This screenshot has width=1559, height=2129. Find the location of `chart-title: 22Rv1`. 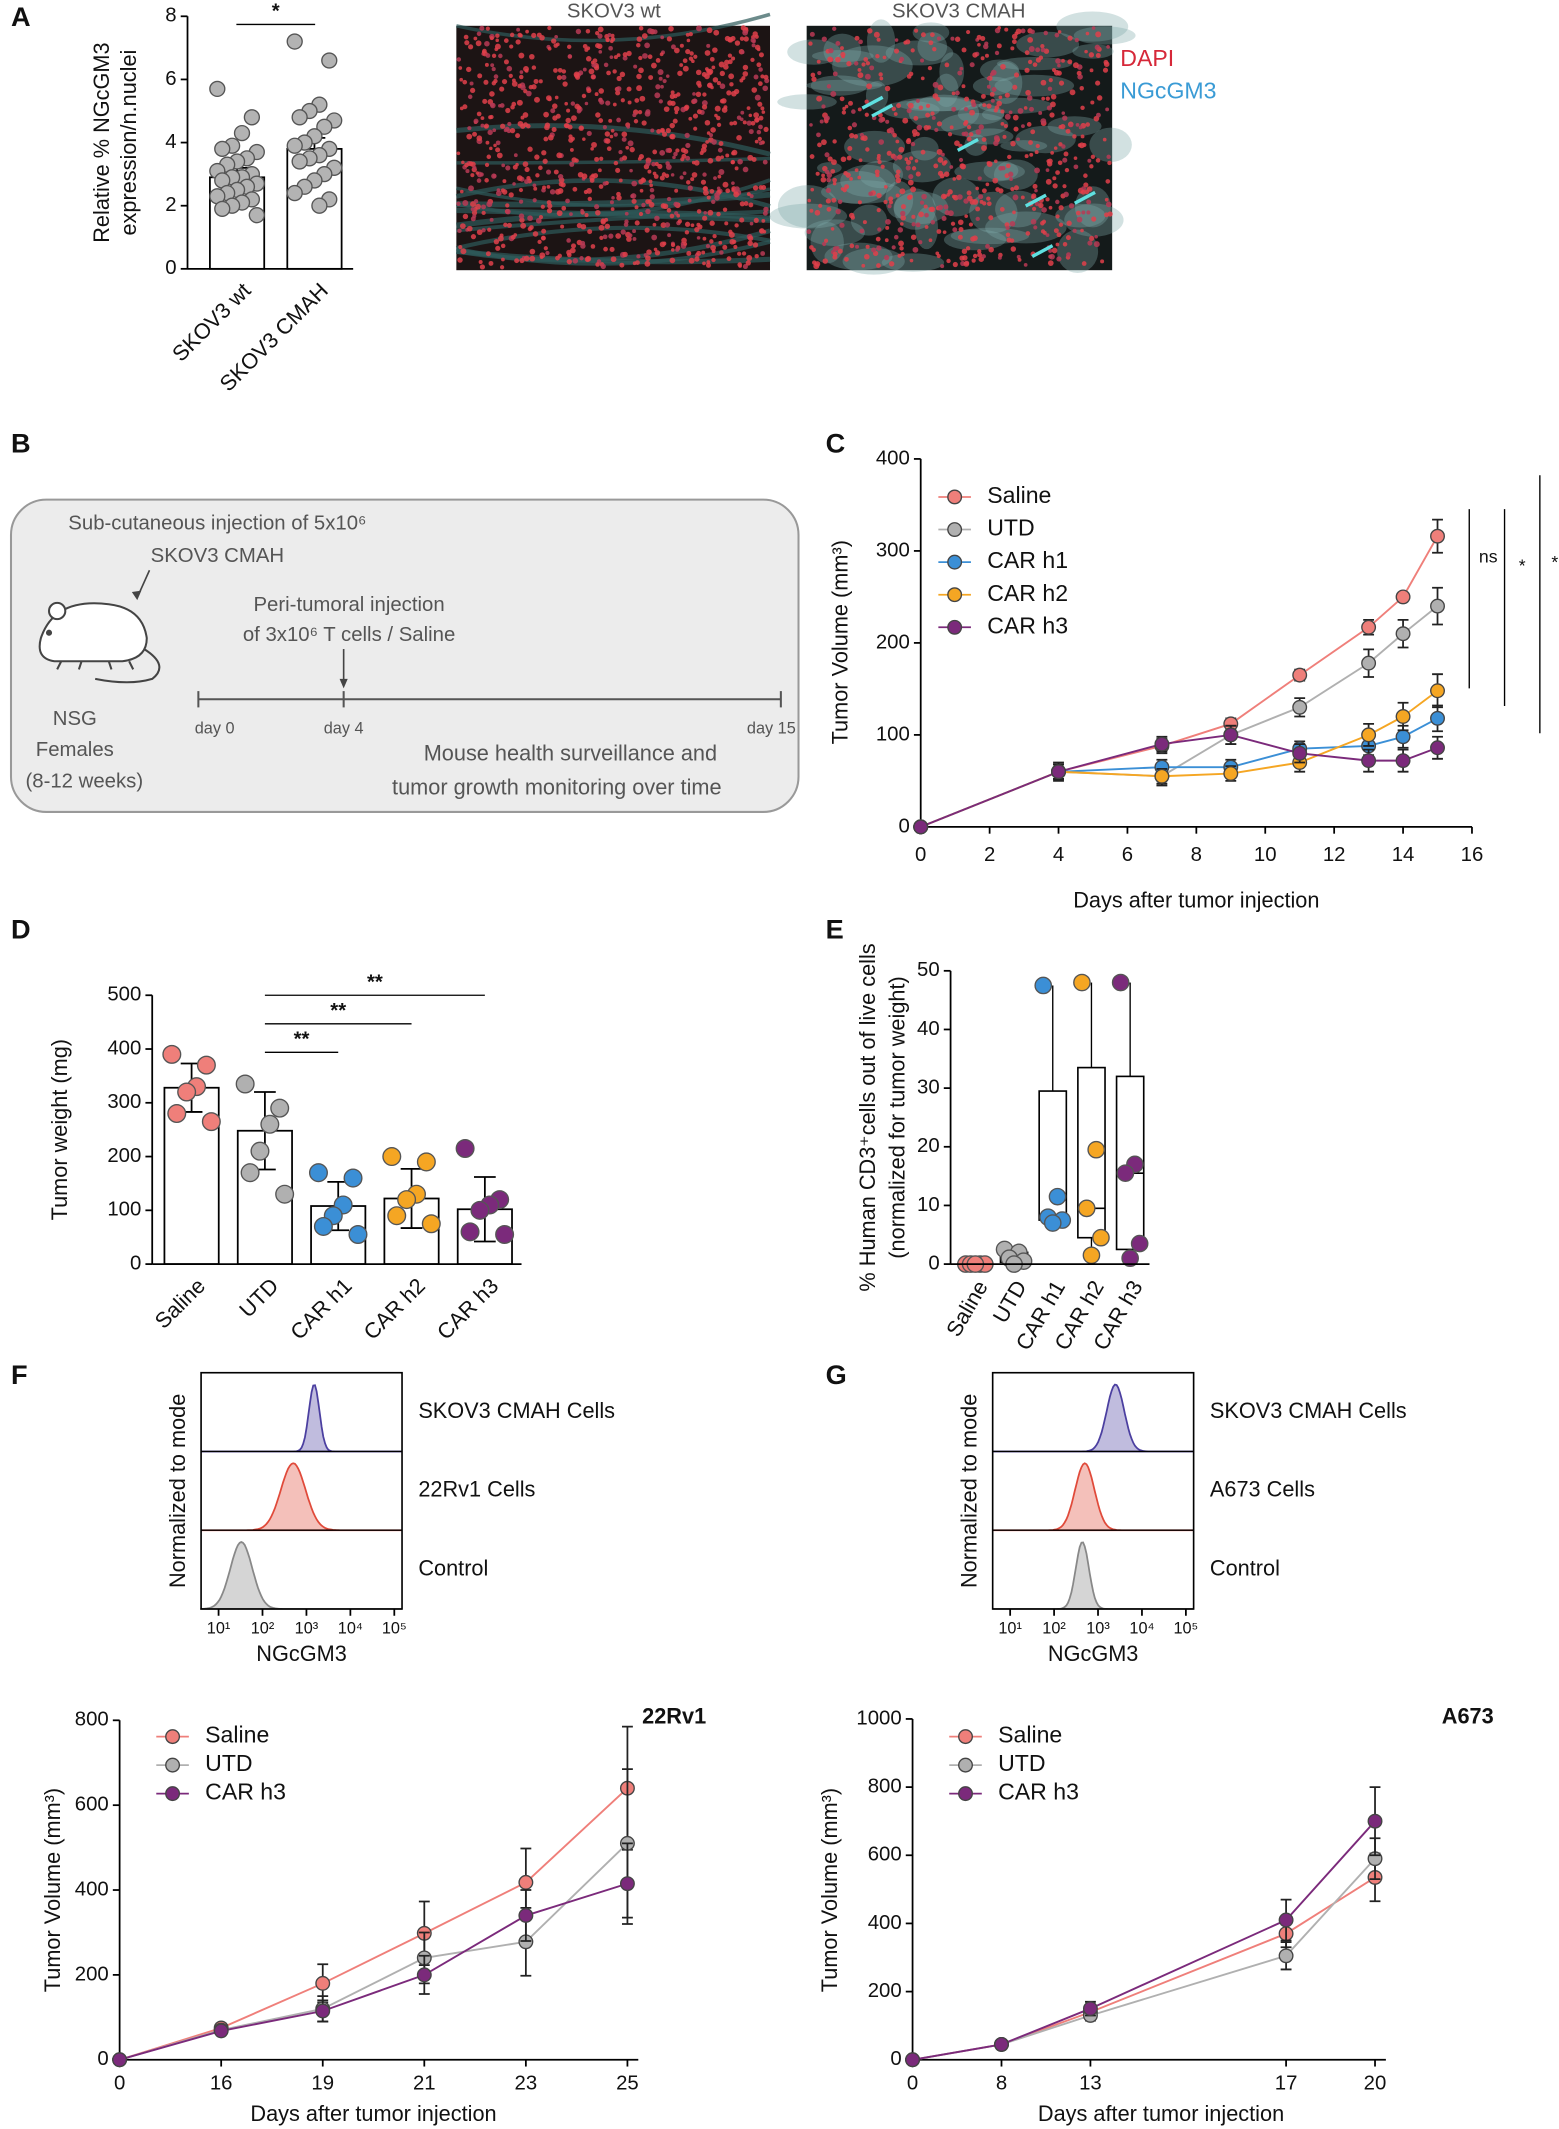

chart-title: 22Rv1 is located at coordinates (674, 1715).